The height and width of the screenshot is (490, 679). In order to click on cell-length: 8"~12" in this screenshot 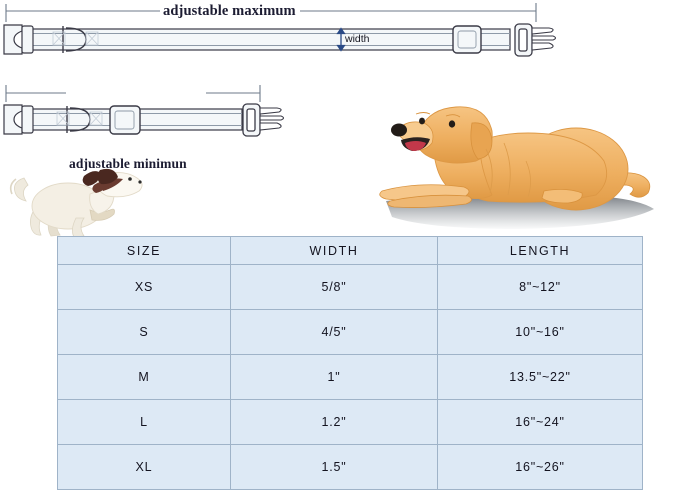, I will do `click(540, 287)`.